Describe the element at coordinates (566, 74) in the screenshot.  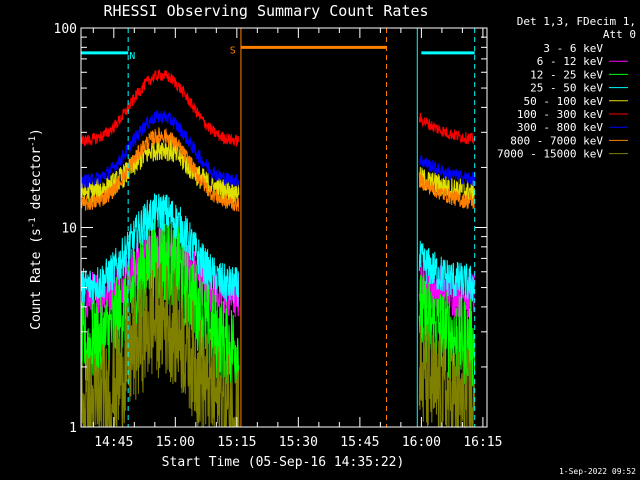
I see `legend-label-2: 12 - 25 keV` at that location.